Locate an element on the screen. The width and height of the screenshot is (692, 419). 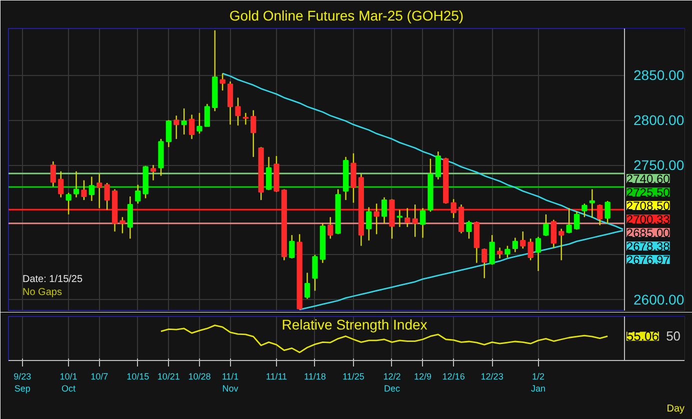
ref-line-label: 2740.60 is located at coordinates (648, 179).